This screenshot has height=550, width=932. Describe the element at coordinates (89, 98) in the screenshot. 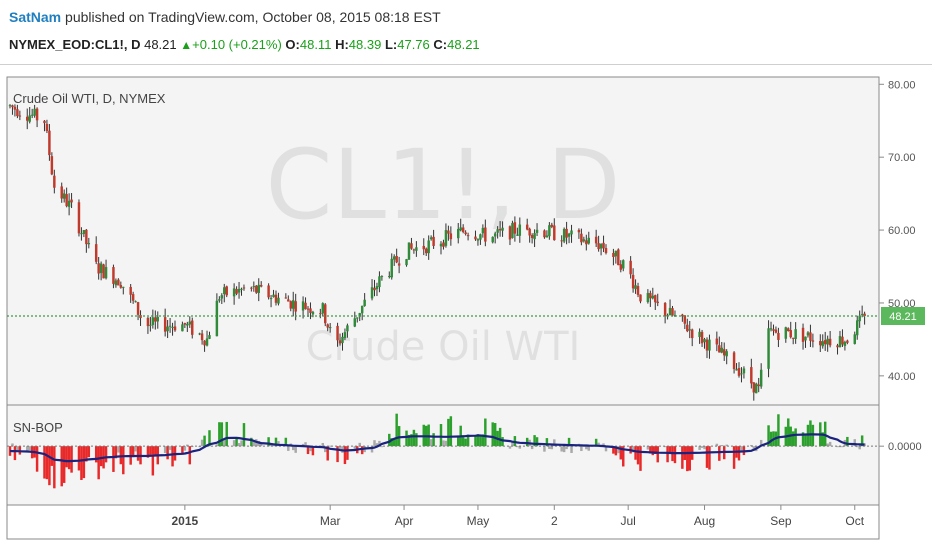

I see `price-pane-title: Crude Oil WTI, D, NYMEX` at that location.